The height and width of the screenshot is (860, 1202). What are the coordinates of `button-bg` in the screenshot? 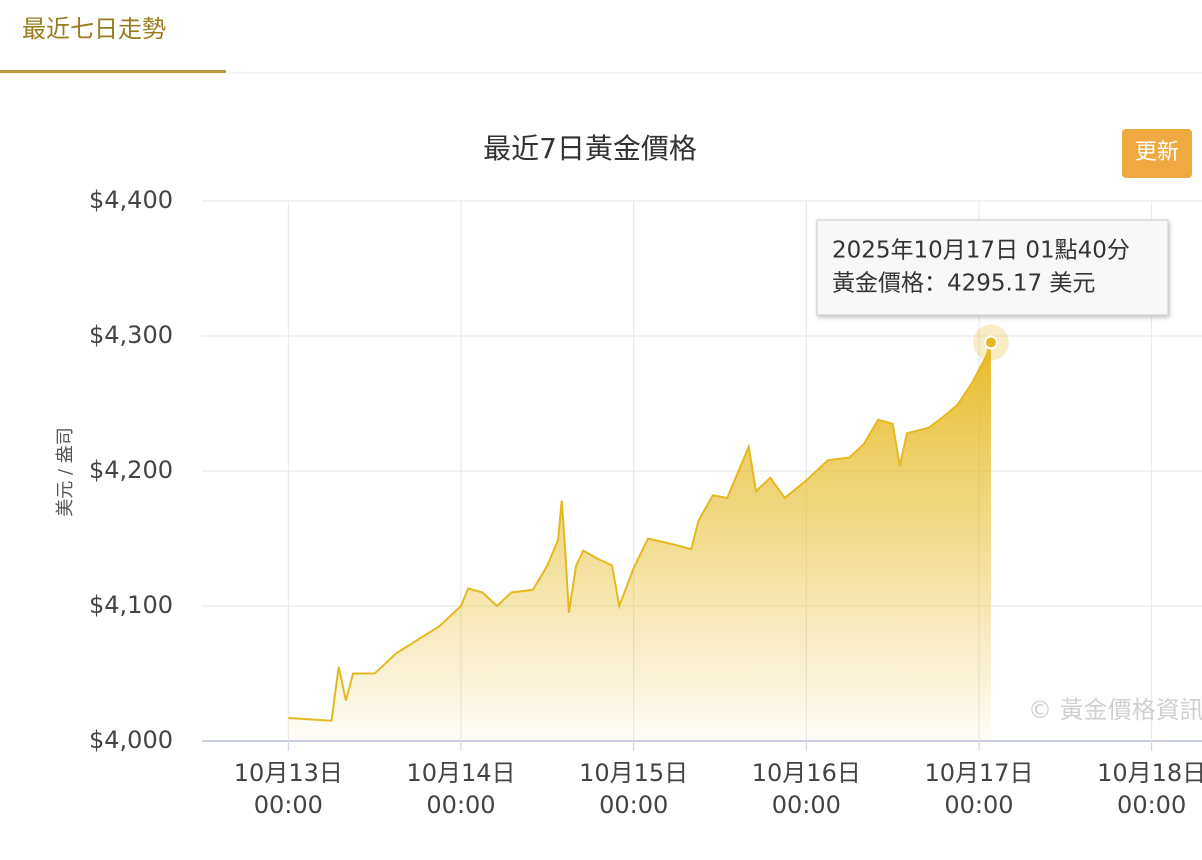 It's located at (1157, 153).